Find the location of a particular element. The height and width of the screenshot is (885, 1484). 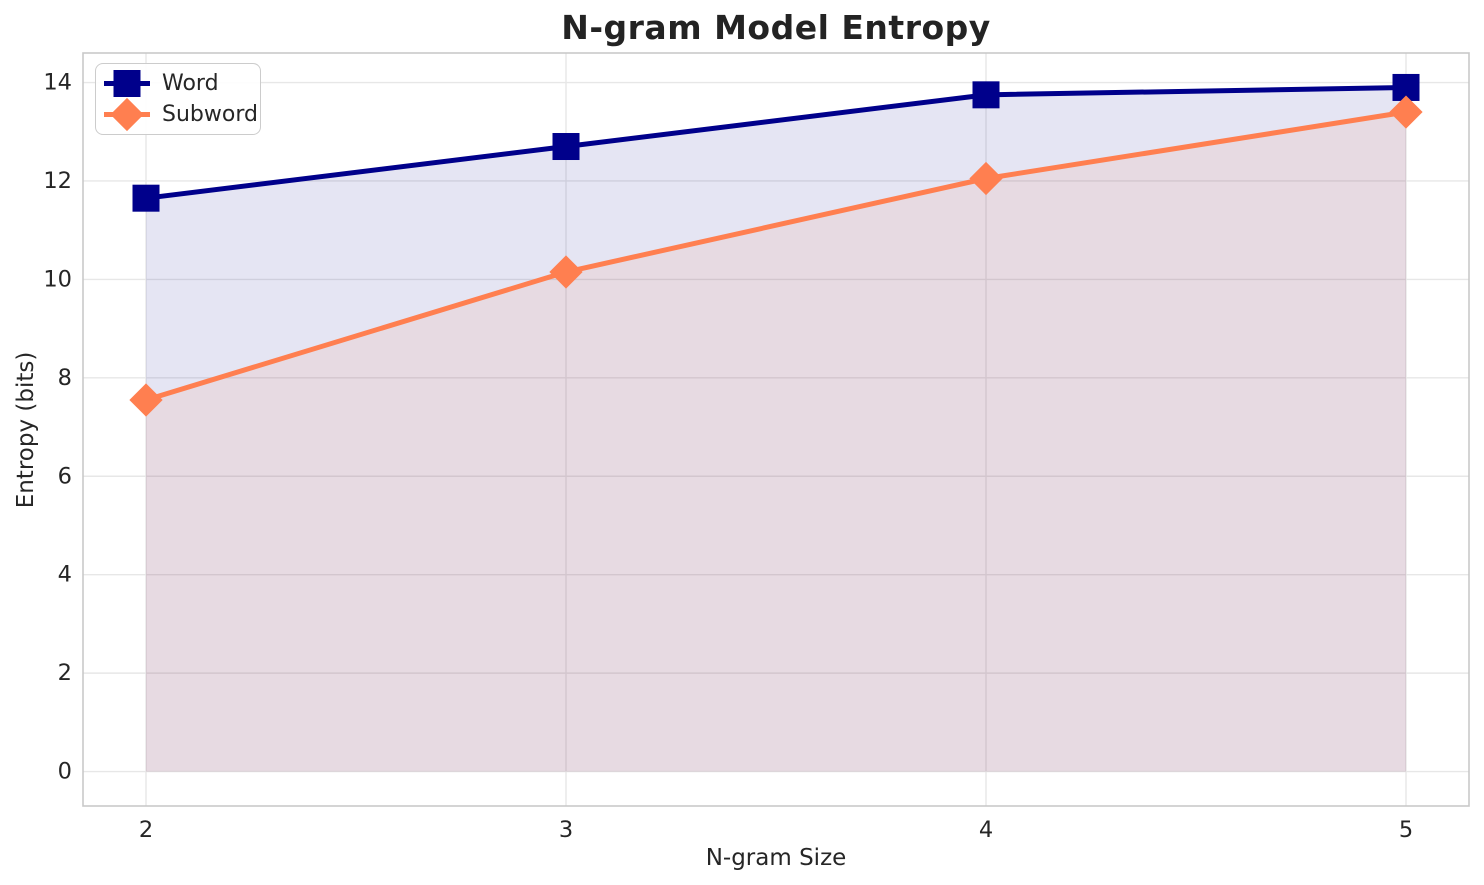

legend: Word Subword is located at coordinates (178, 99).